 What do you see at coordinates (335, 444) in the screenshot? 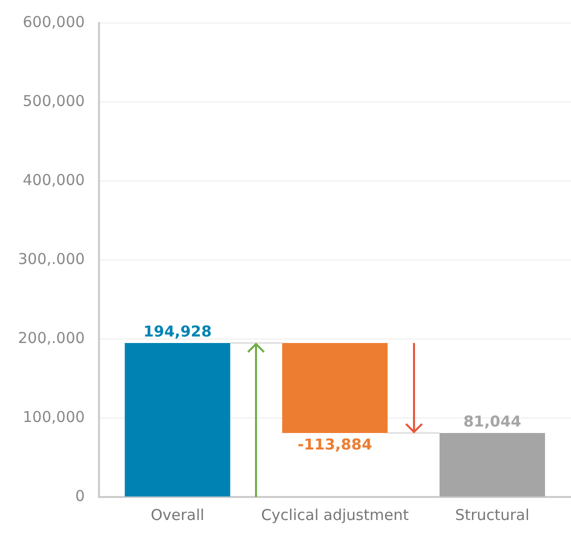
I see `data-label: -113,884` at bounding box center [335, 444].